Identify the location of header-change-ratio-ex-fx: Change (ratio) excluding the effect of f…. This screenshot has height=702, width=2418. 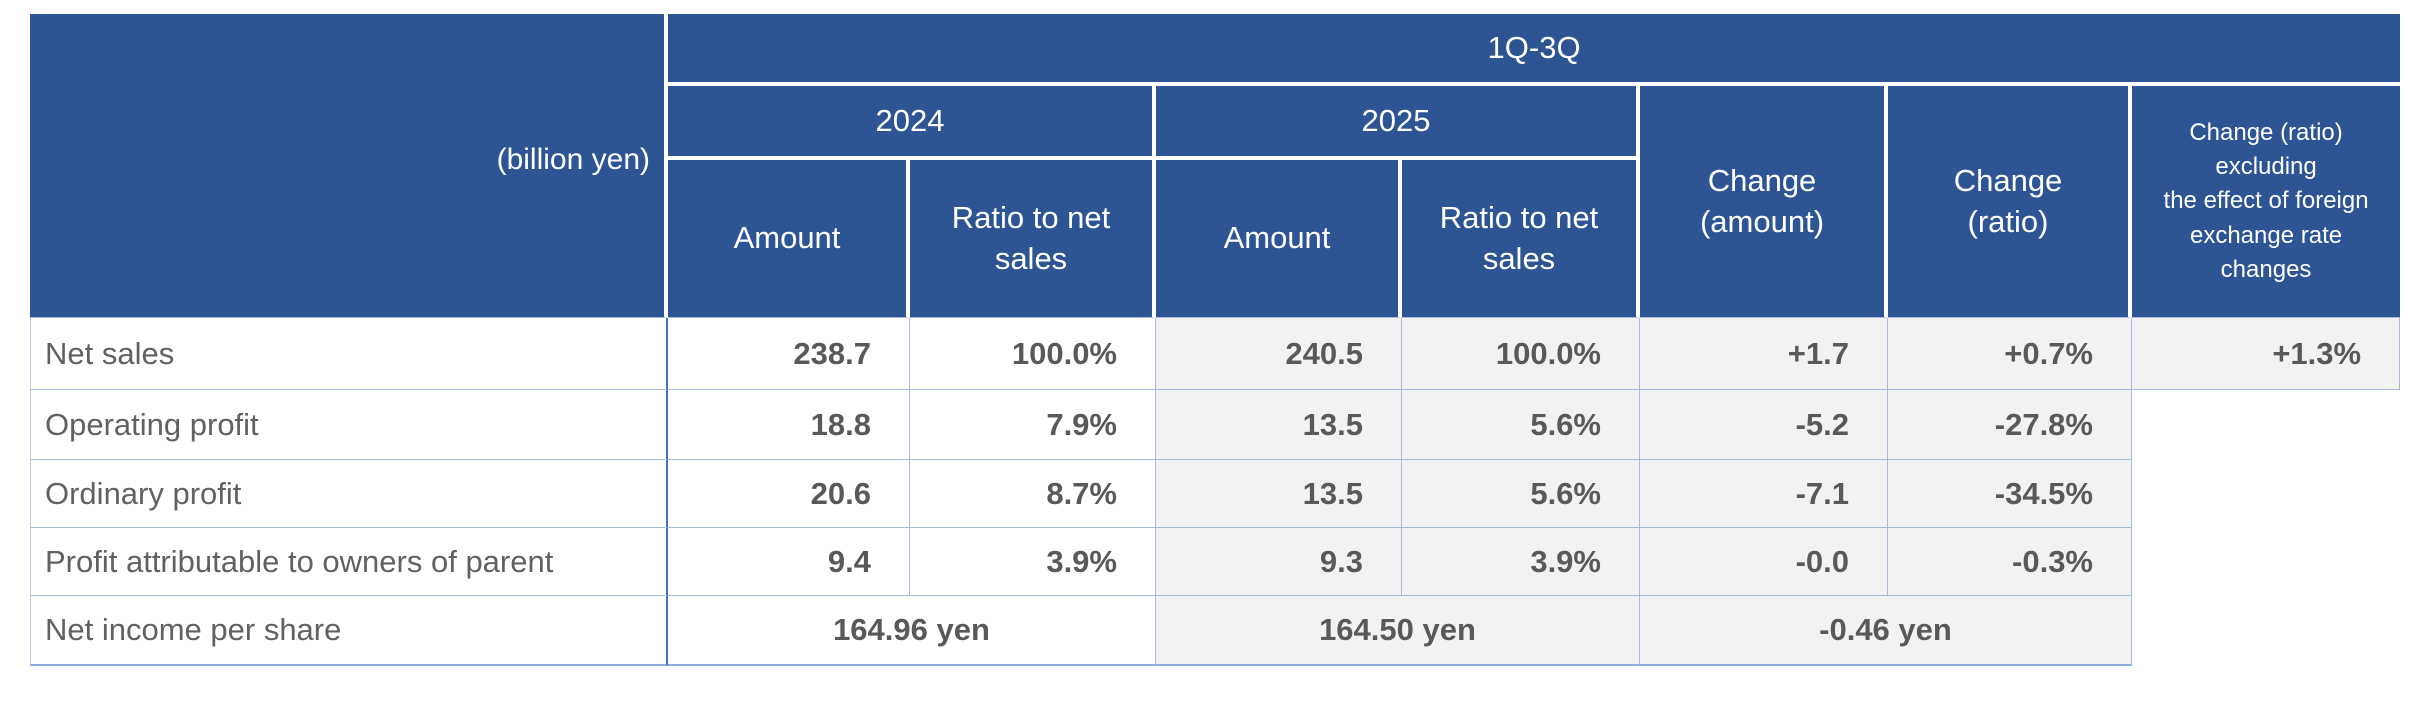
(2266, 202).